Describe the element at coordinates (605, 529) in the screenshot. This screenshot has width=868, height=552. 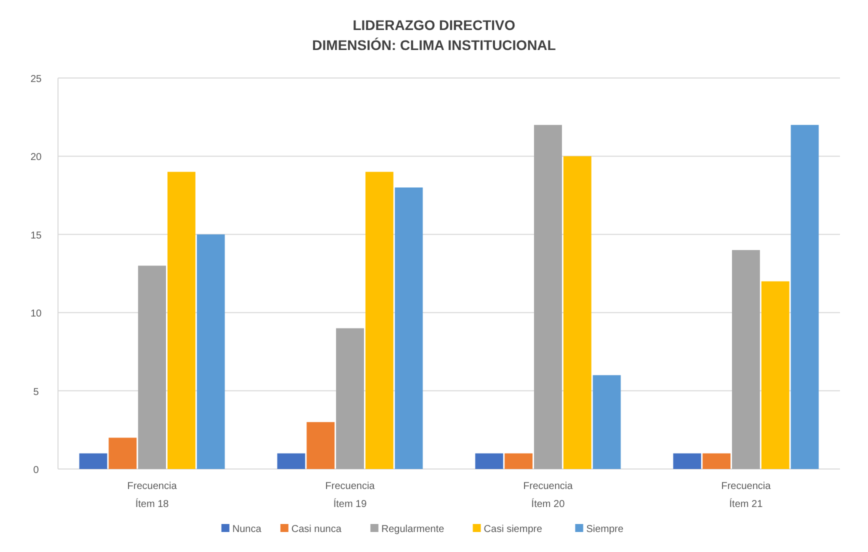
I see `legend-label: Siempre` at that location.